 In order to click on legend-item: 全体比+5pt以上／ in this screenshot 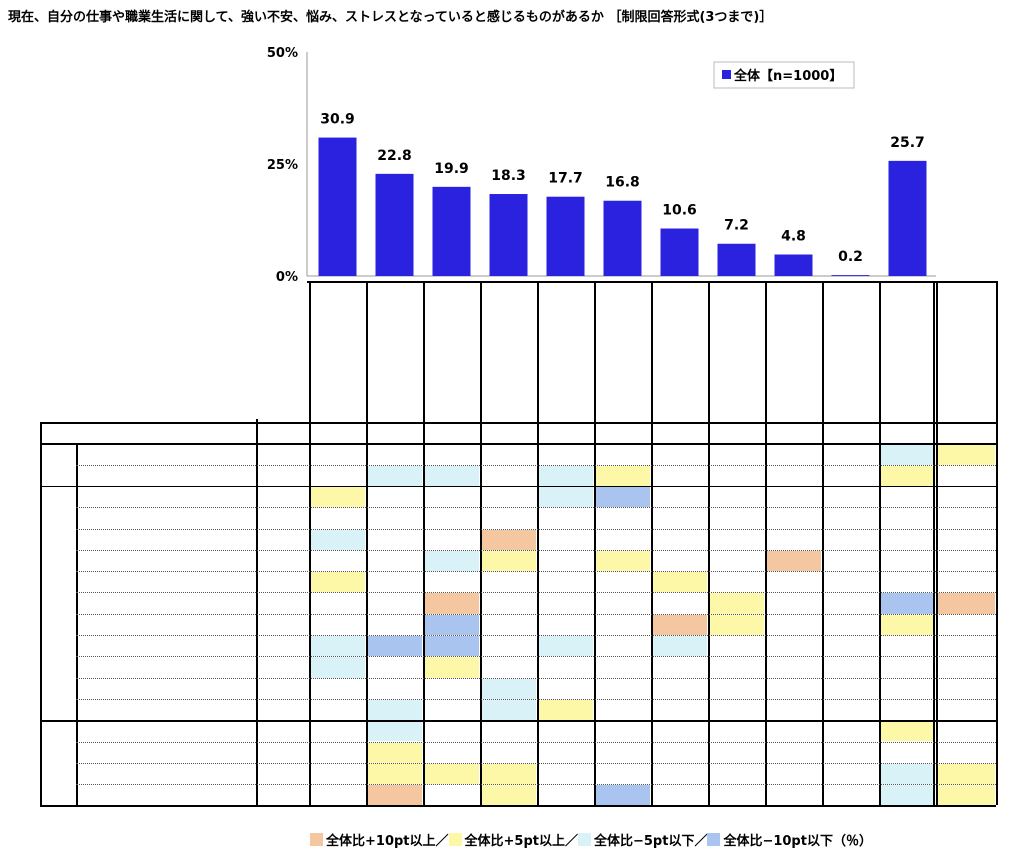, I will do `click(513, 841)`.